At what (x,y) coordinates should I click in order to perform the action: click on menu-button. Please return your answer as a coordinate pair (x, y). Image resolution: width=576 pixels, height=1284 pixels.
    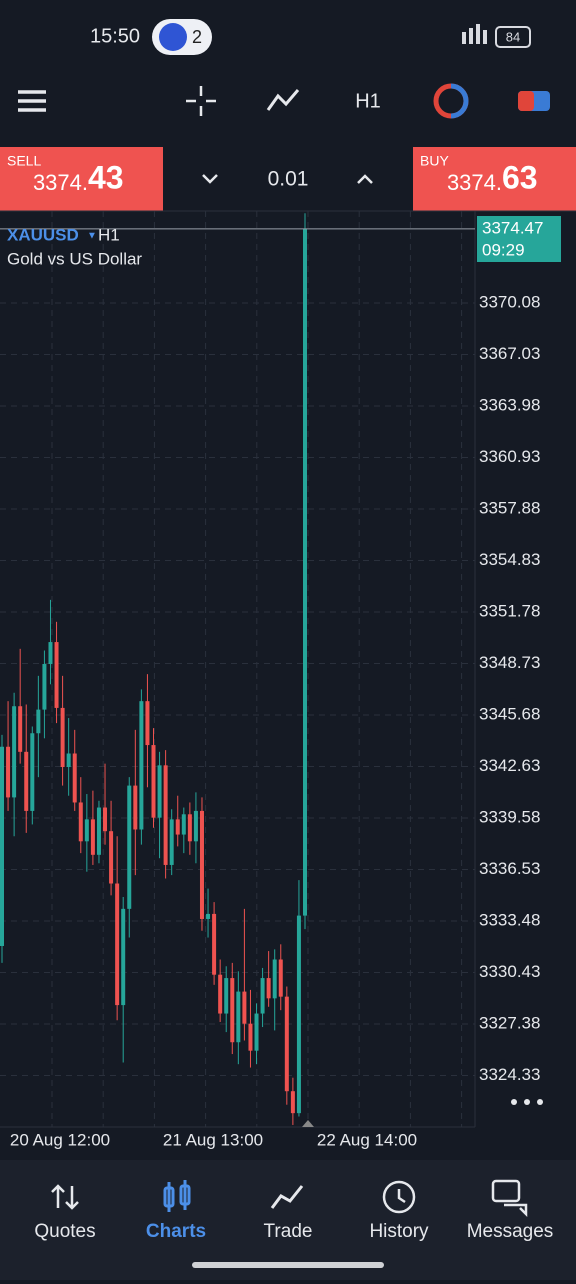
    Looking at the image, I should click on (32, 101).